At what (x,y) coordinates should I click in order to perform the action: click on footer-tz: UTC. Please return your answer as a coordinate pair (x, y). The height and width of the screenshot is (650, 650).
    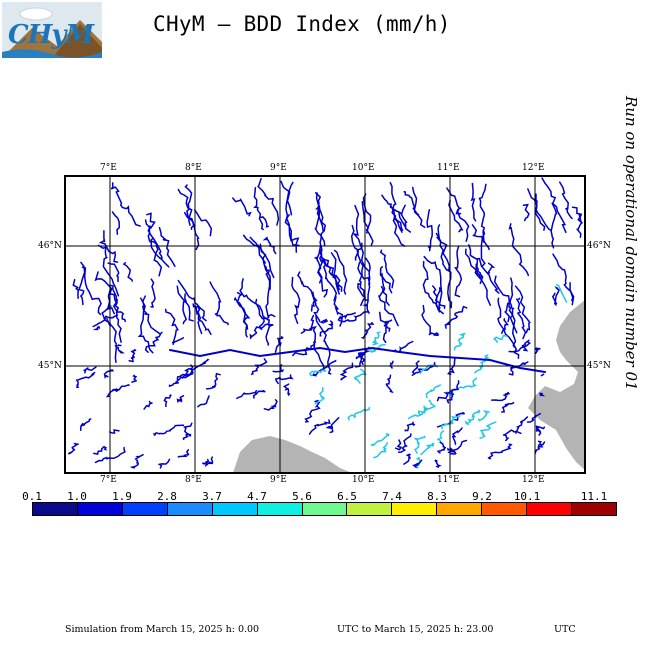
    Looking at the image, I should click on (565, 629).